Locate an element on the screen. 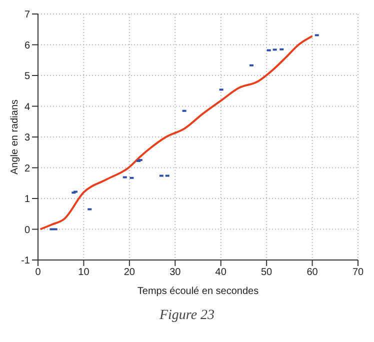  y-tick-label: 3 is located at coordinates (27, 138).